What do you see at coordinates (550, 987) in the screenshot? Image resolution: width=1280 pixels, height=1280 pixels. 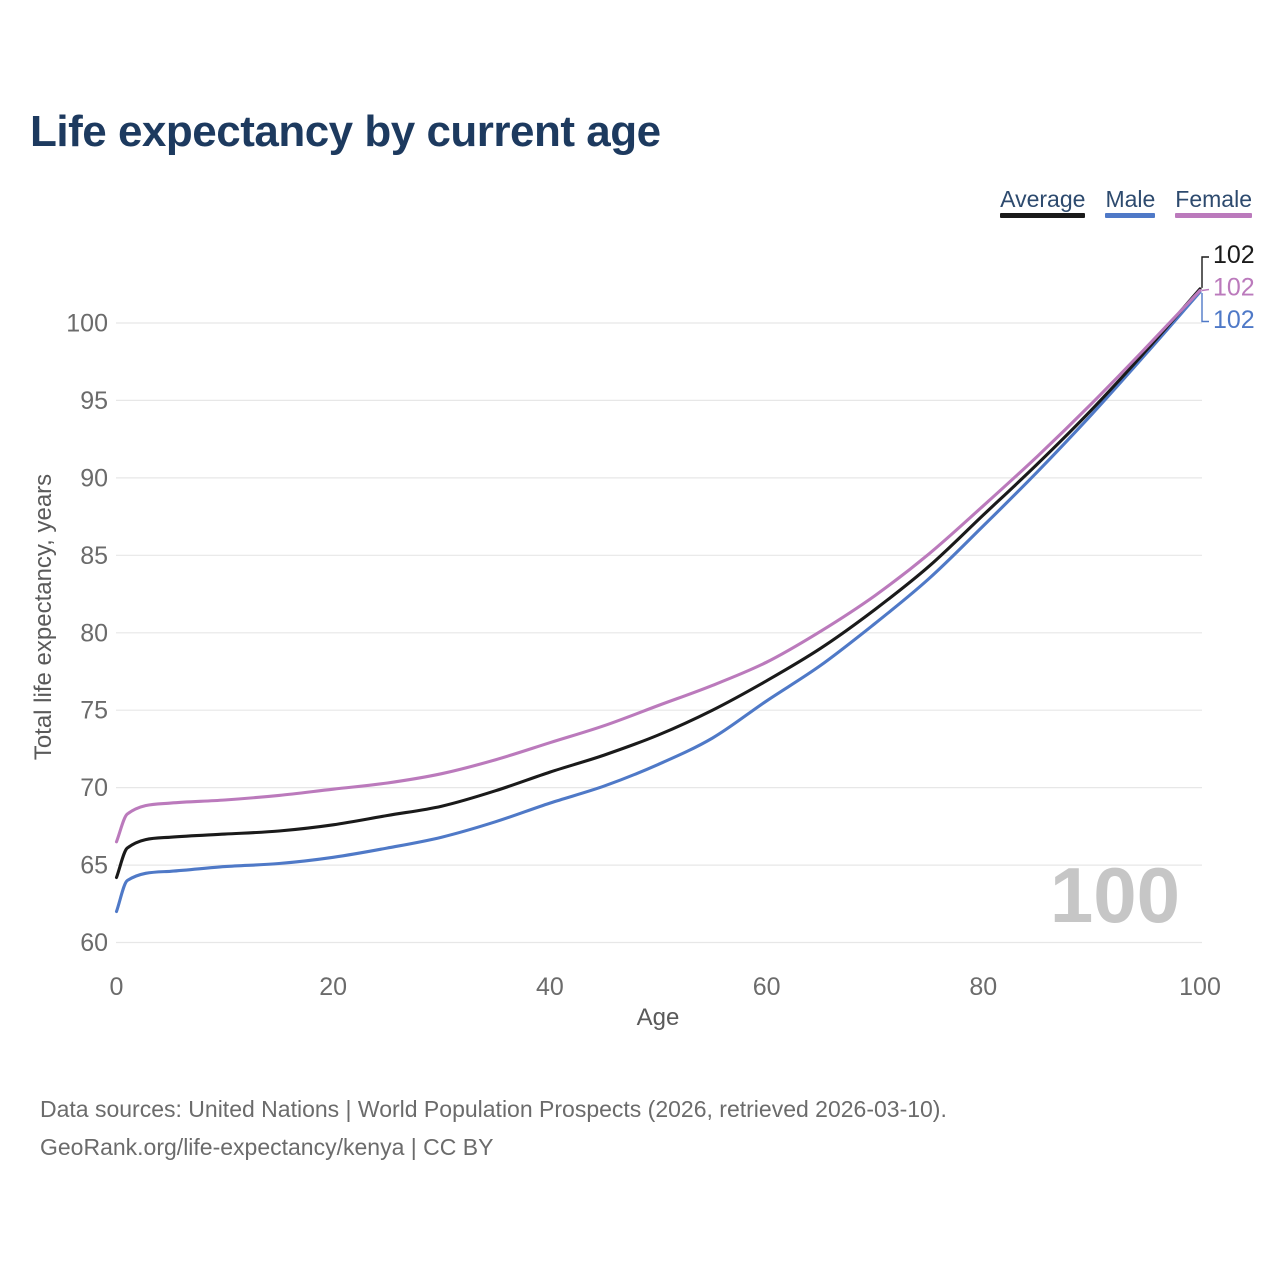 I see `x-tick-label: 40` at bounding box center [550, 987].